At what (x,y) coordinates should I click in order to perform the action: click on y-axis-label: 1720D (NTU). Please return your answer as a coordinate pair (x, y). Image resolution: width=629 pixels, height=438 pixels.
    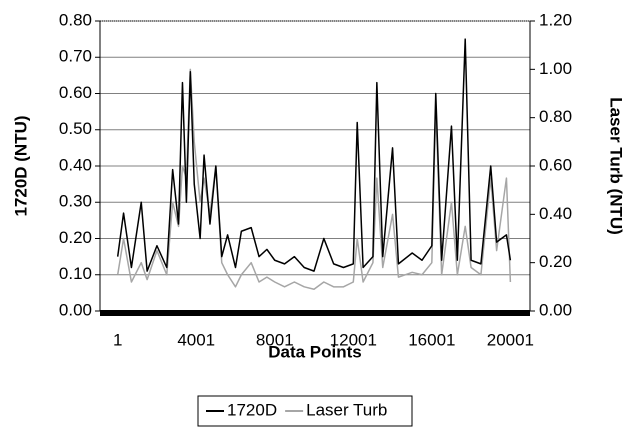
    Looking at the image, I should click on (20, 165).